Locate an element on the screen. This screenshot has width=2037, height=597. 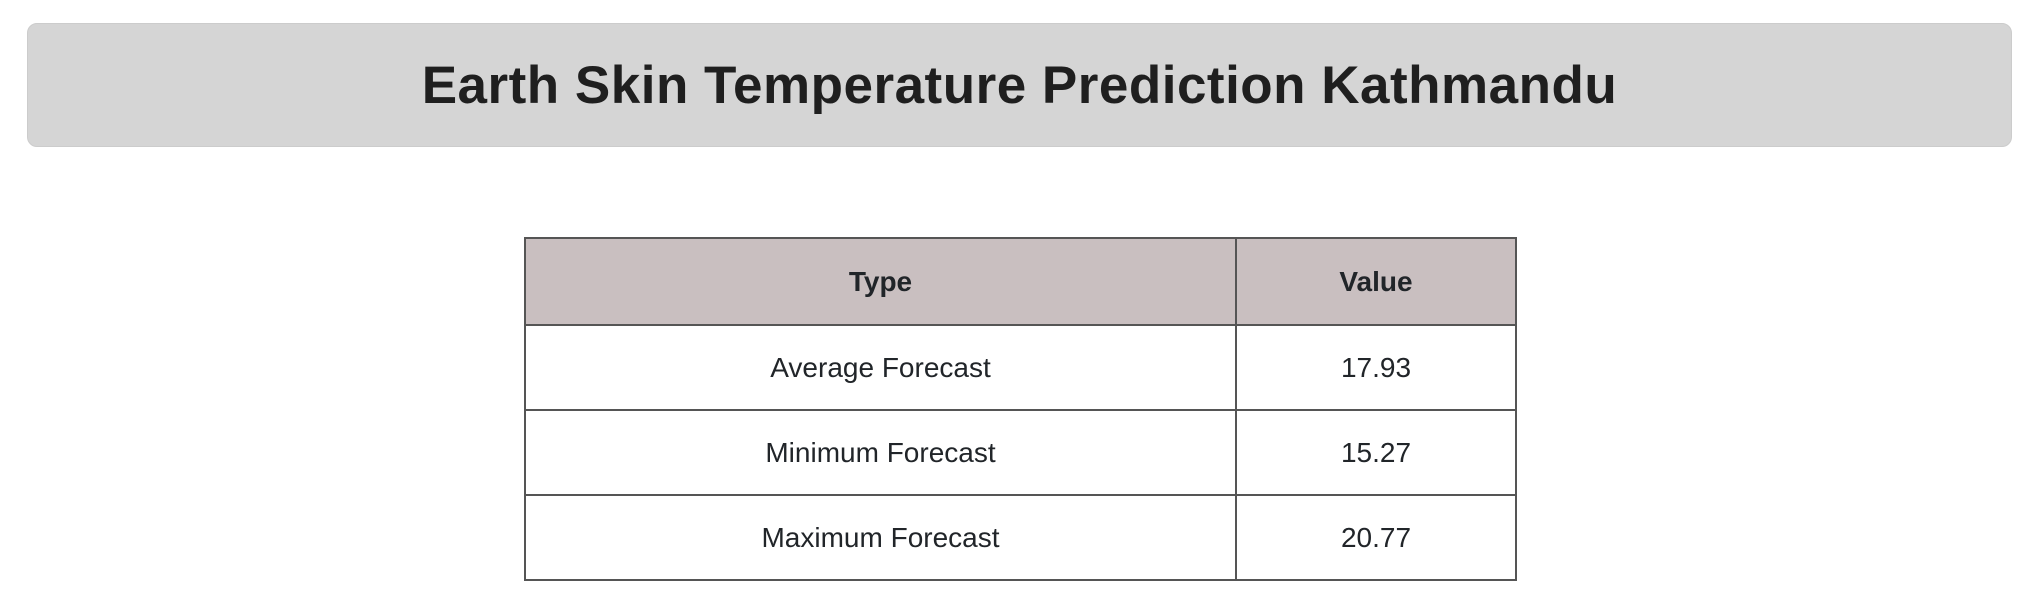
table-row-average: Average Forecast 17.93 is located at coordinates (1020, 367).